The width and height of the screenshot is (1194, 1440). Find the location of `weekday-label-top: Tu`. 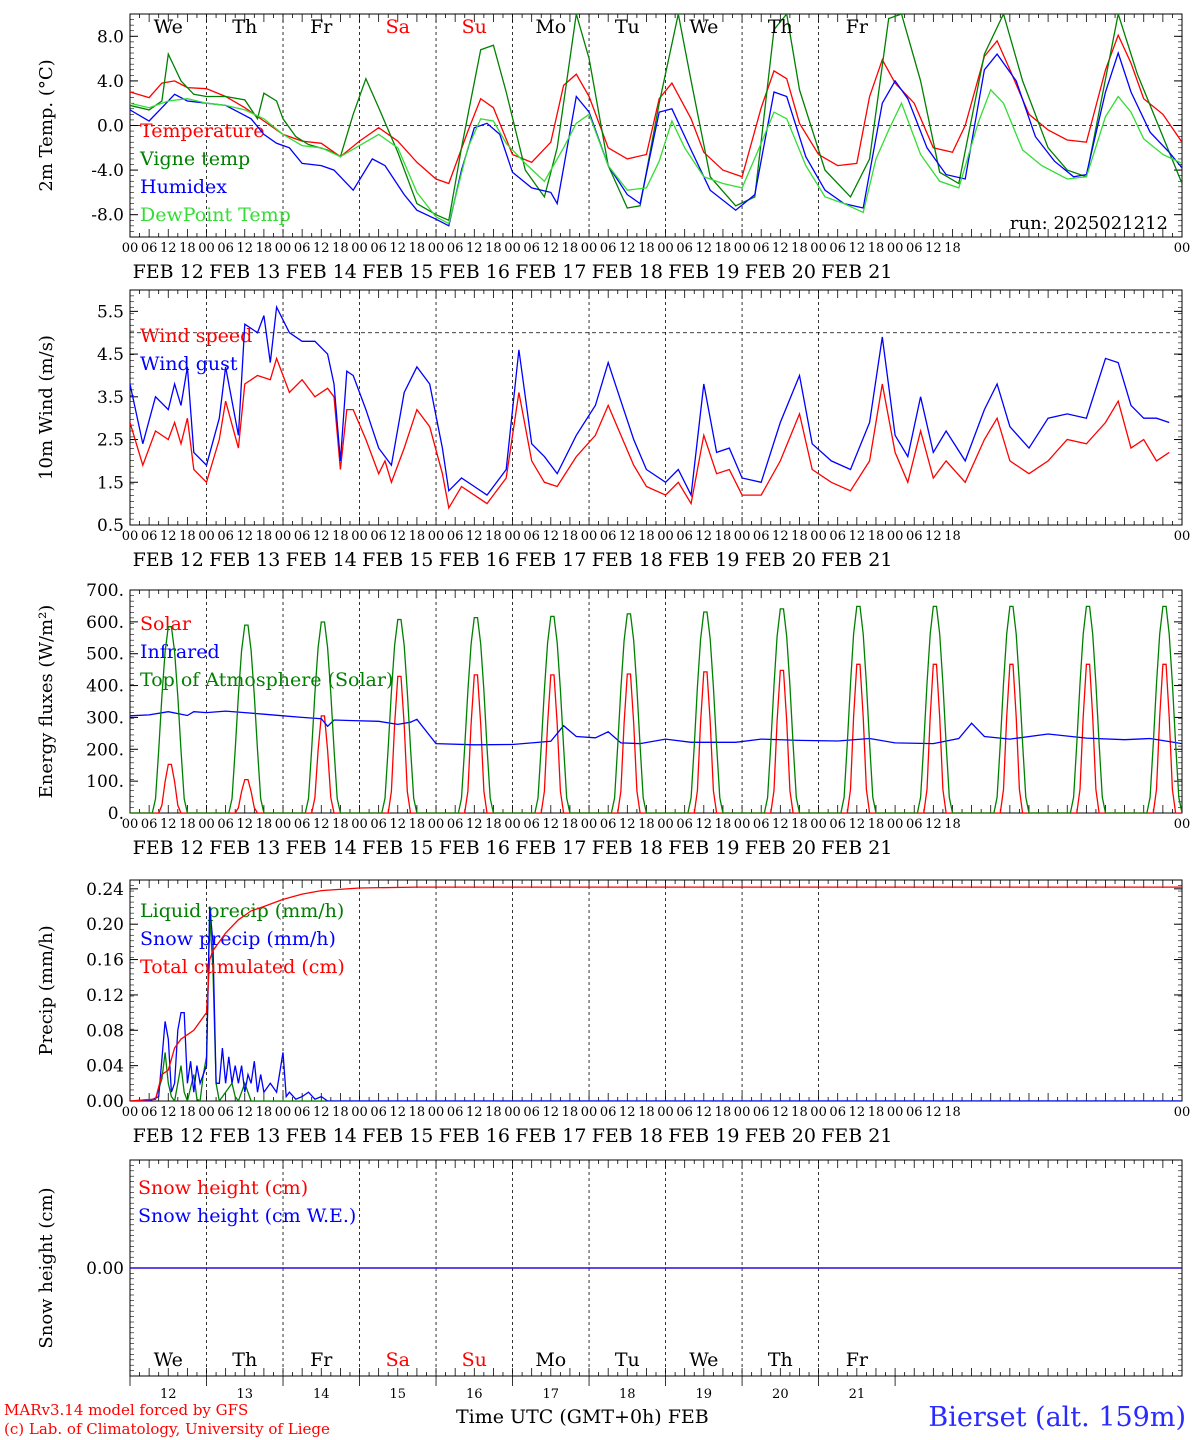

weekday-label-top: Tu is located at coordinates (627, 27).